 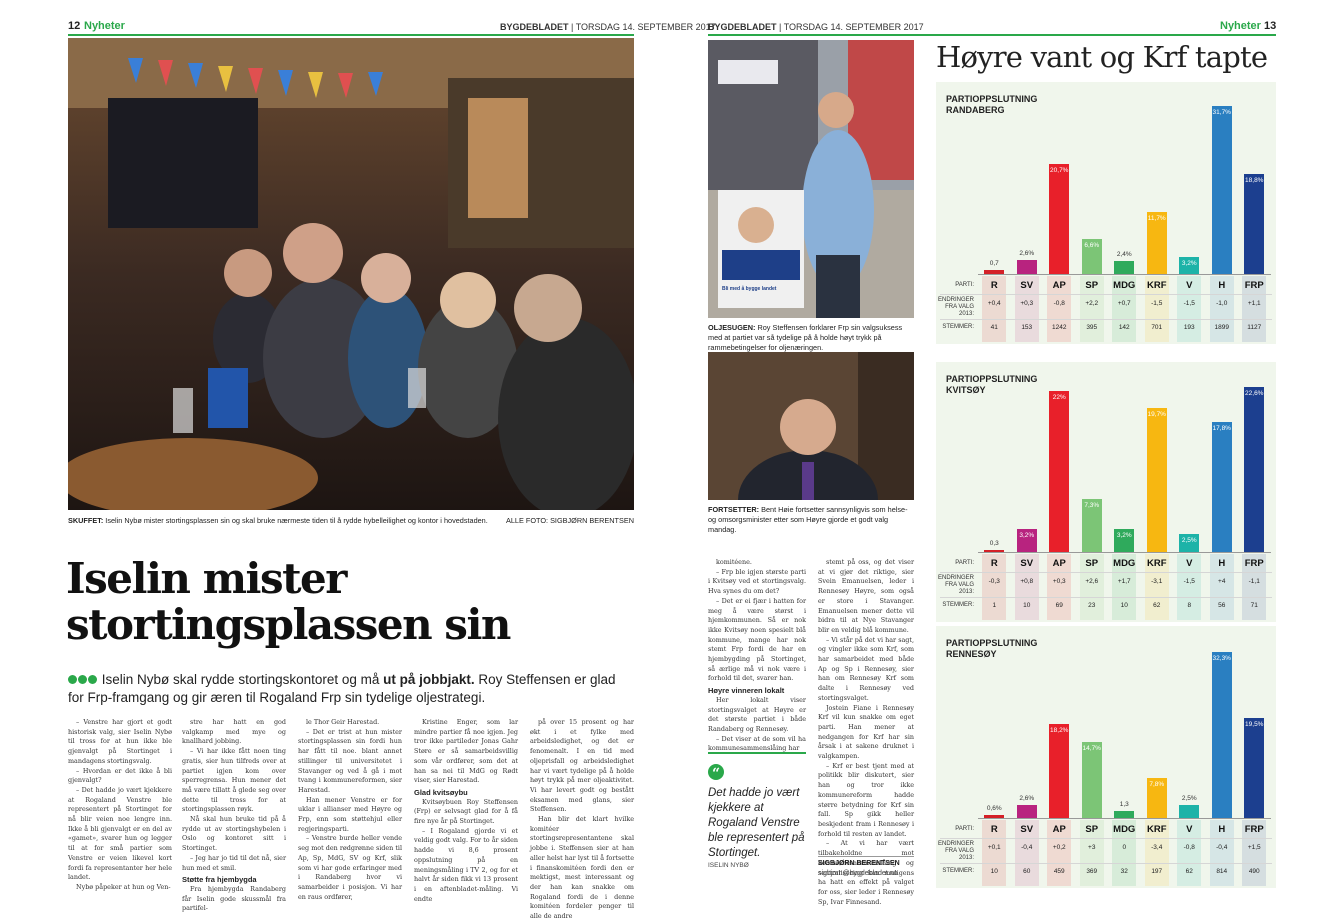 What do you see at coordinates (994, 327) in the screenshot?
I see `votes-value: 41` at bounding box center [994, 327].